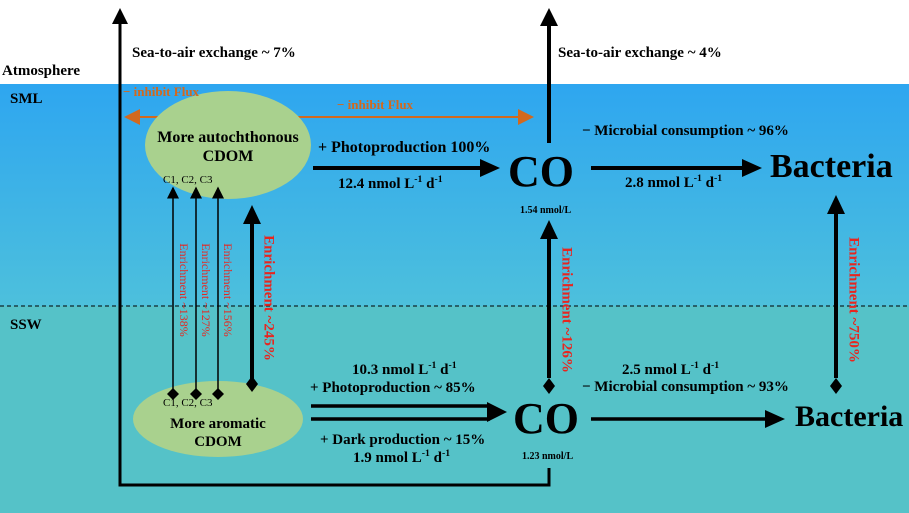 This screenshot has width=909, height=513. I want to click on ssw-photoproduction-label: + Photoproduction ~ 85%, so click(393, 388).